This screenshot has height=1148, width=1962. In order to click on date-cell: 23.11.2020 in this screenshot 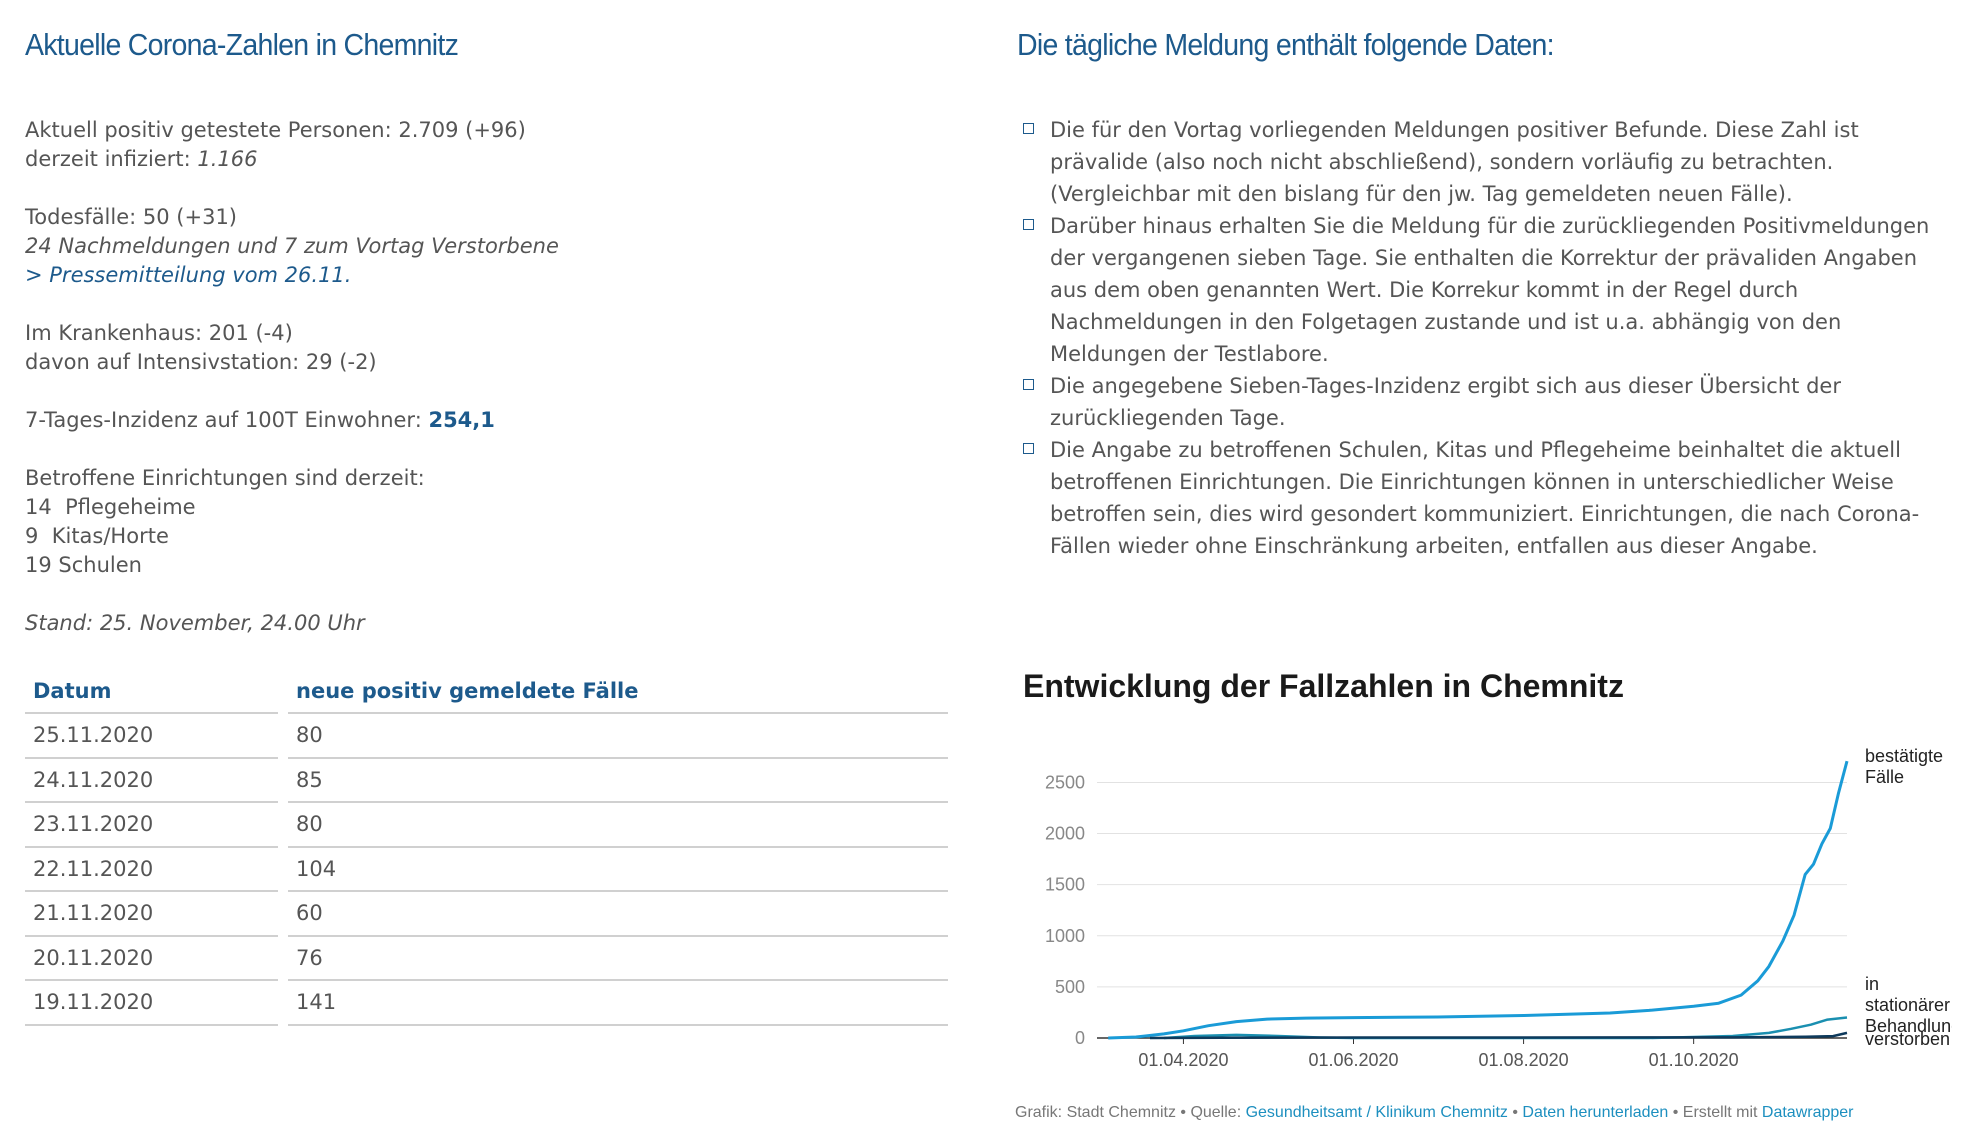, I will do `click(151, 825)`.